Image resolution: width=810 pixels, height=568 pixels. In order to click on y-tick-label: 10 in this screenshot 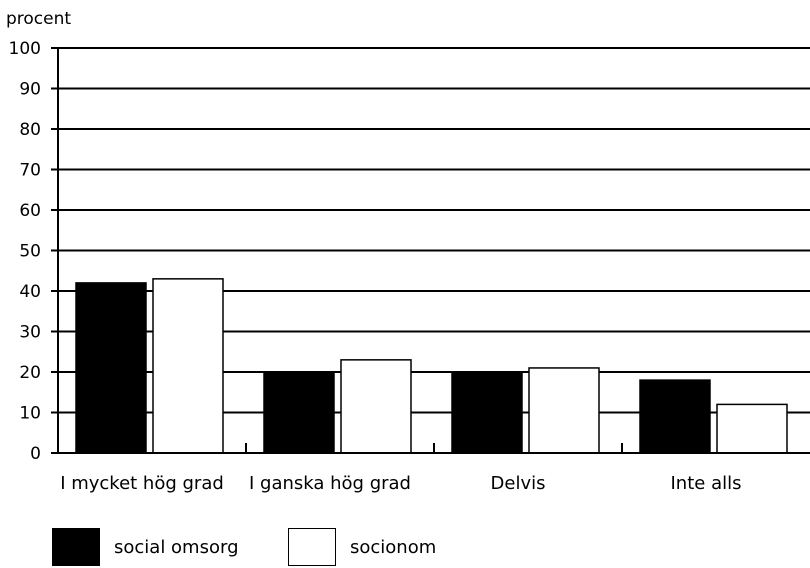, I will do `click(30, 414)`.